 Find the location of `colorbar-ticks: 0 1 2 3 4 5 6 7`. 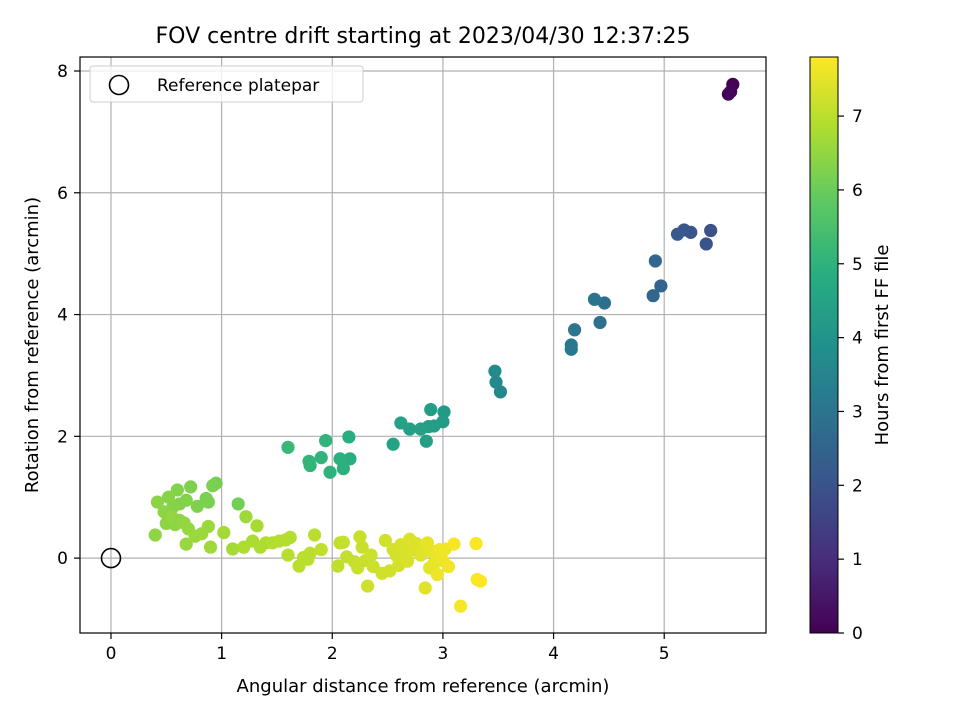

colorbar-ticks: 0 1 2 3 4 5 6 7 is located at coordinates (850, 375).